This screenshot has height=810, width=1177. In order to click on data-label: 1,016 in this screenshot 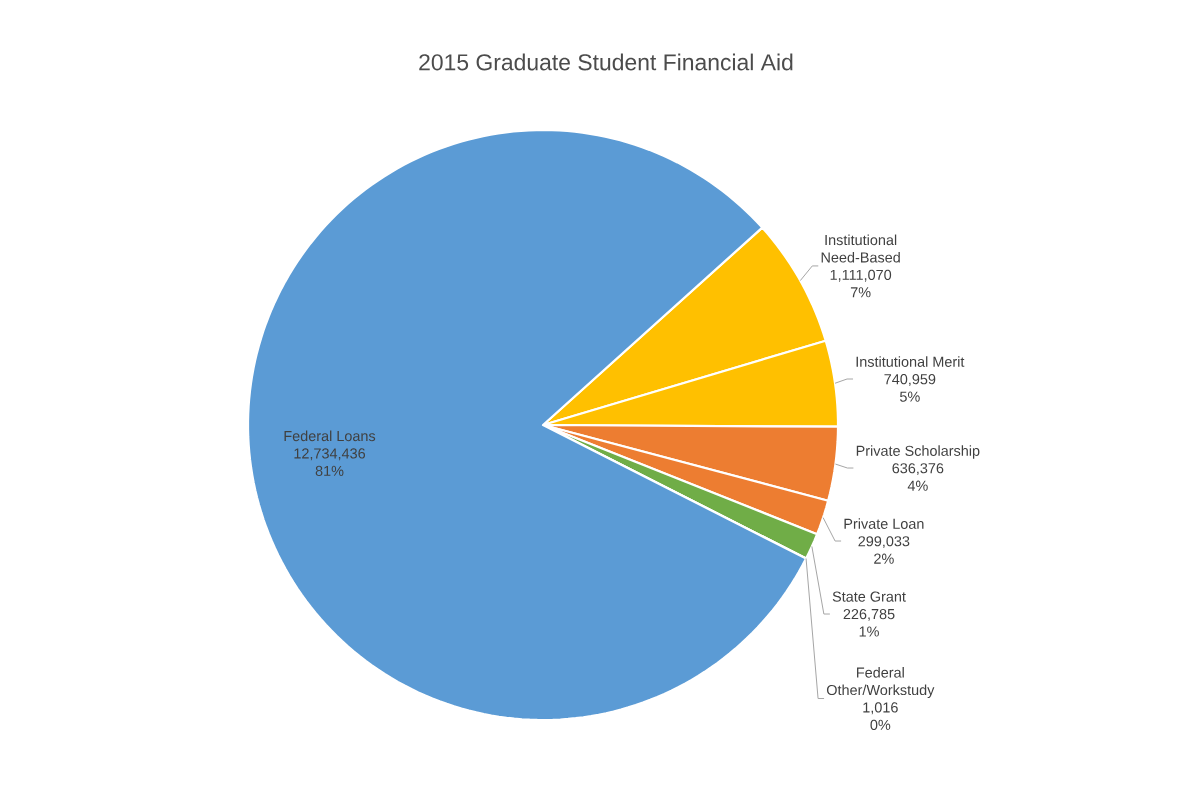, I will do `click(880, 708)`.